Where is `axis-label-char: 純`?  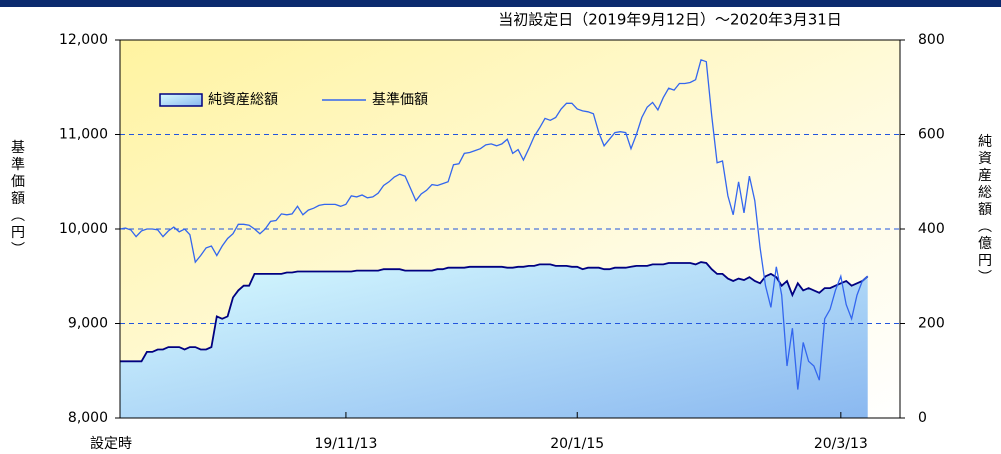
axis-label-char: 純 is located at coordinates (985, 142).